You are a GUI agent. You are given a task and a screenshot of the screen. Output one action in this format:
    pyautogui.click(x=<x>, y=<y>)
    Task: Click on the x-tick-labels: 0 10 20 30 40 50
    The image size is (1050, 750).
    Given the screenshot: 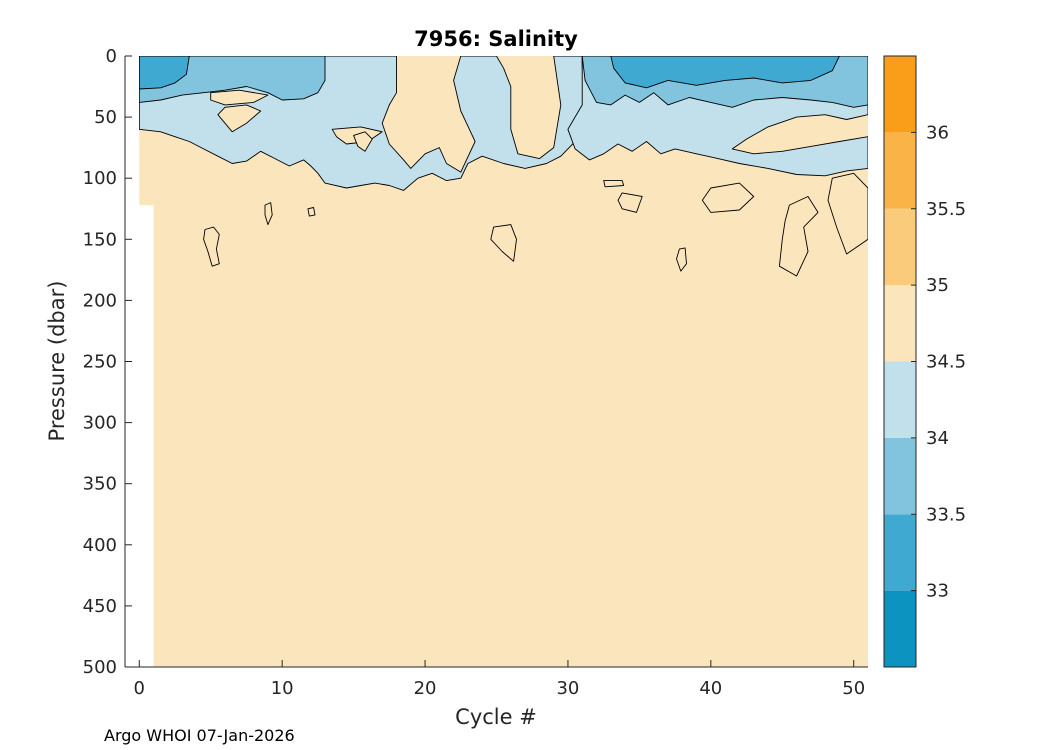 What is the action you would take?
    pyautogui.click(x=499, y=679)
    